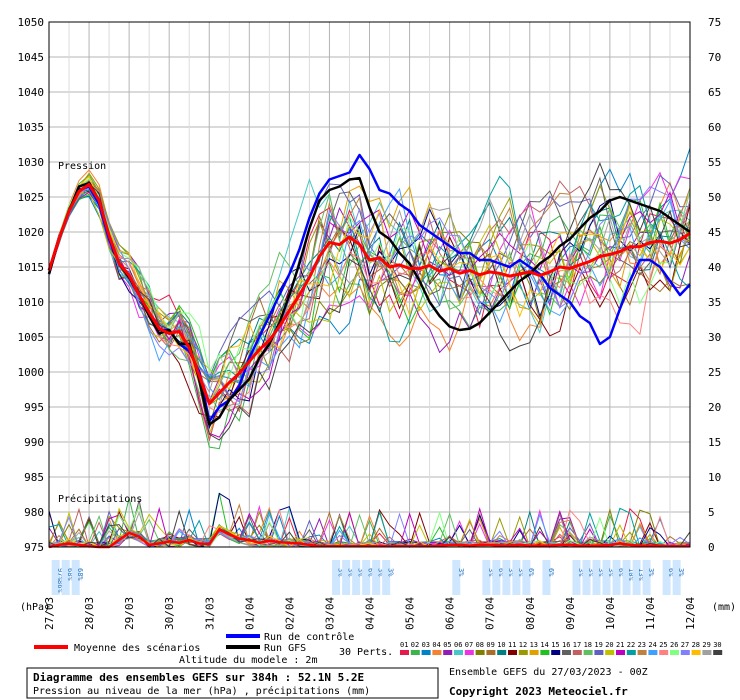 Image resolution: width=740 pixels, height=700 pixels. What do you see at coordinates (89, 613) in the screenshot?
I see `x-tick-label: 28/03` at bounding box center [89, 613].